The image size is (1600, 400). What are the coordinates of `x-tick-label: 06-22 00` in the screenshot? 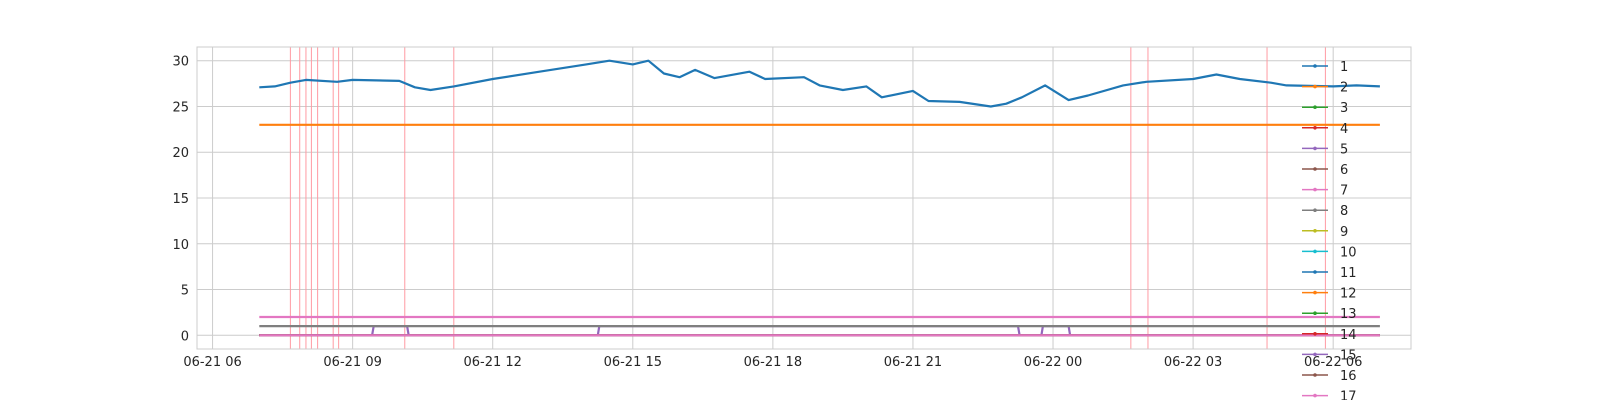 It's located at (1053, 362).